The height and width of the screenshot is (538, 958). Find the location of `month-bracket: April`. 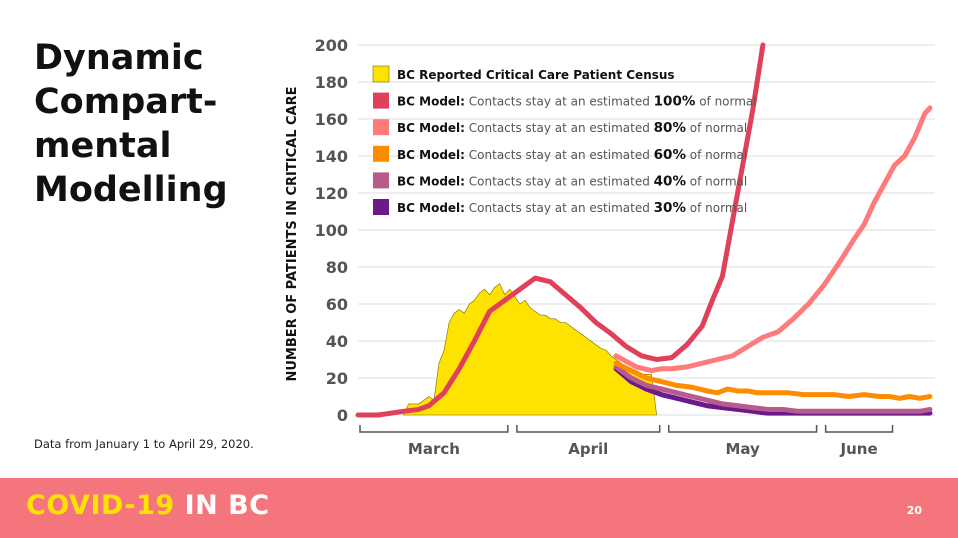

month-bracket: April is located at coordinates (588, 441).